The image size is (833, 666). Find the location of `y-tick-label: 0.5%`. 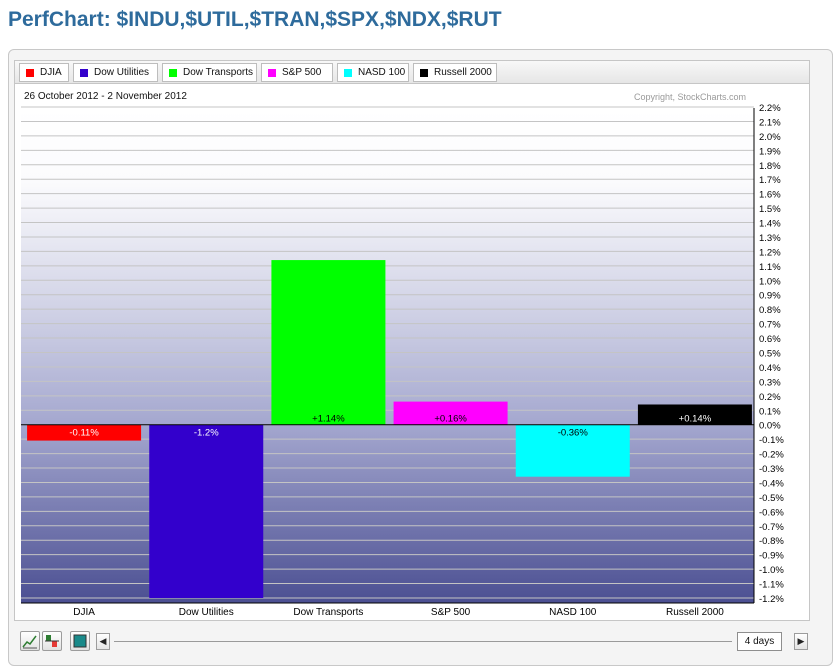

y-tick-label: 0.5% is located at coordinates (770, 354).